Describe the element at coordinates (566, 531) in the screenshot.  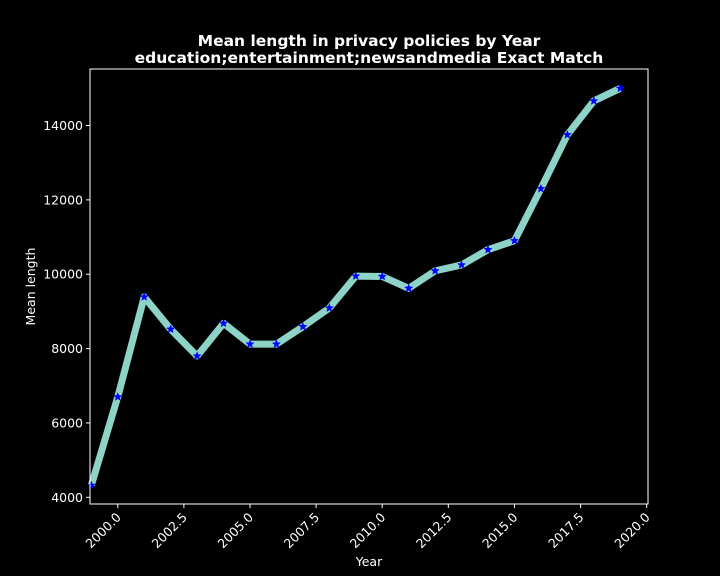
I see `x-tick-label: 2017.5` at that location.